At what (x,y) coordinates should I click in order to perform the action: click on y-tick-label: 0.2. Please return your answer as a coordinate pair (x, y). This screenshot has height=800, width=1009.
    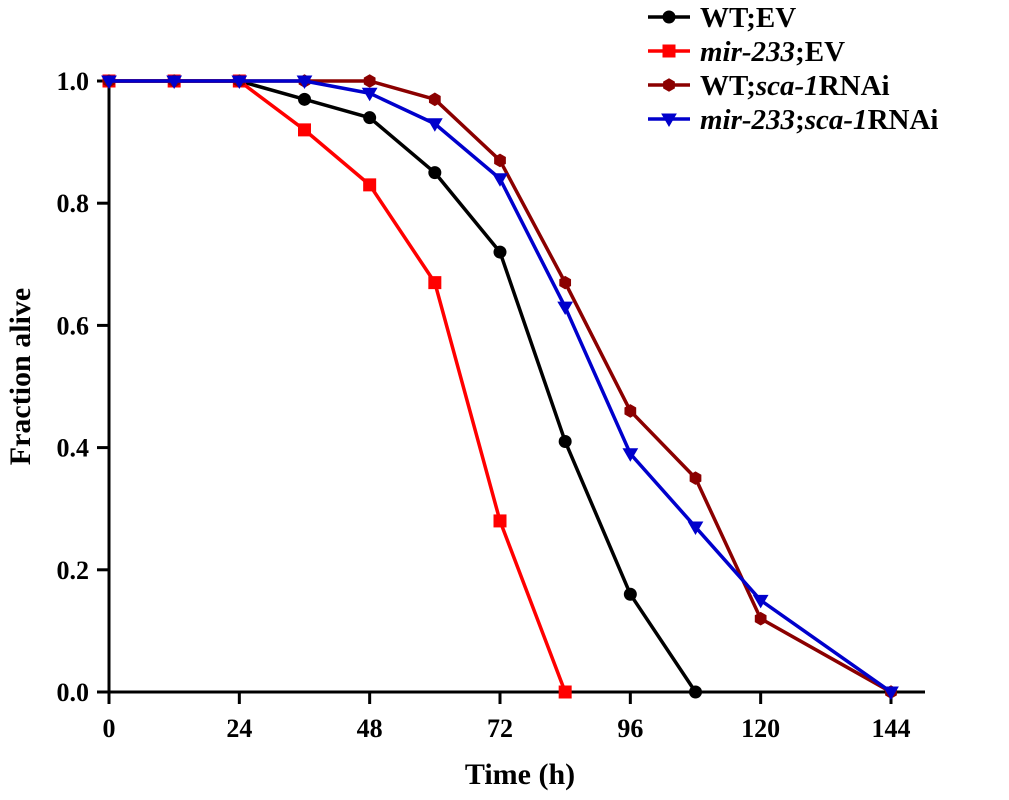
    Looking at the image, I should click on (73, 570).